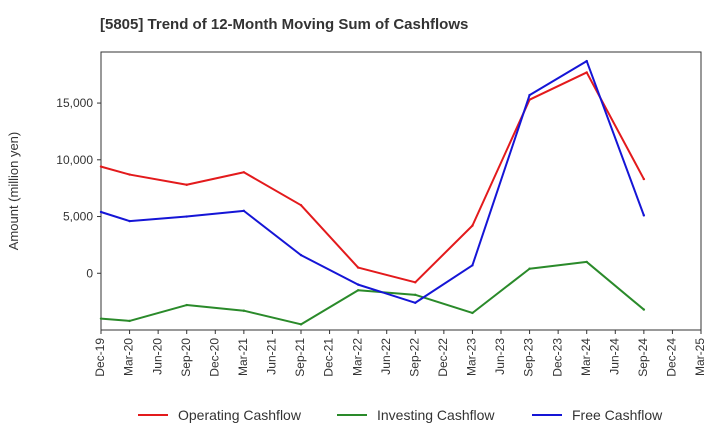 The image size is (720, 440). I want to click on x-tick-label: Jun-24, so click(614, 356).